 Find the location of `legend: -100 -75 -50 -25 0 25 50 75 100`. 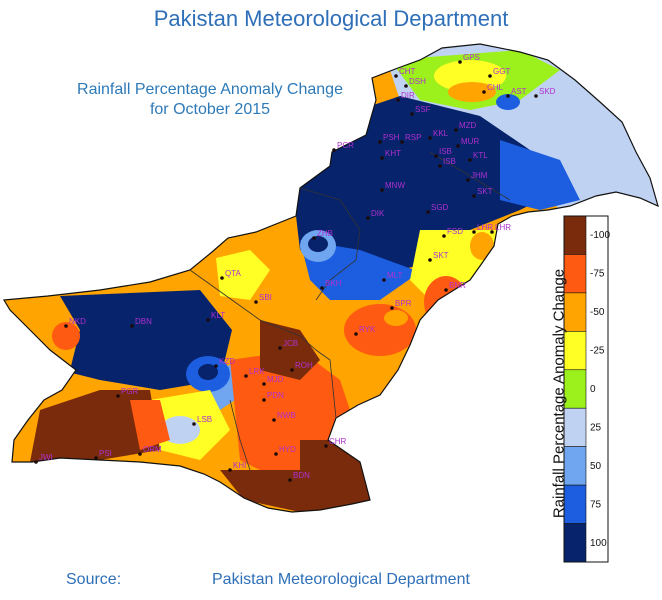

legend: -100 -75 -50 -25 0 25 50 75 100 is located at coordinates (586, 389).